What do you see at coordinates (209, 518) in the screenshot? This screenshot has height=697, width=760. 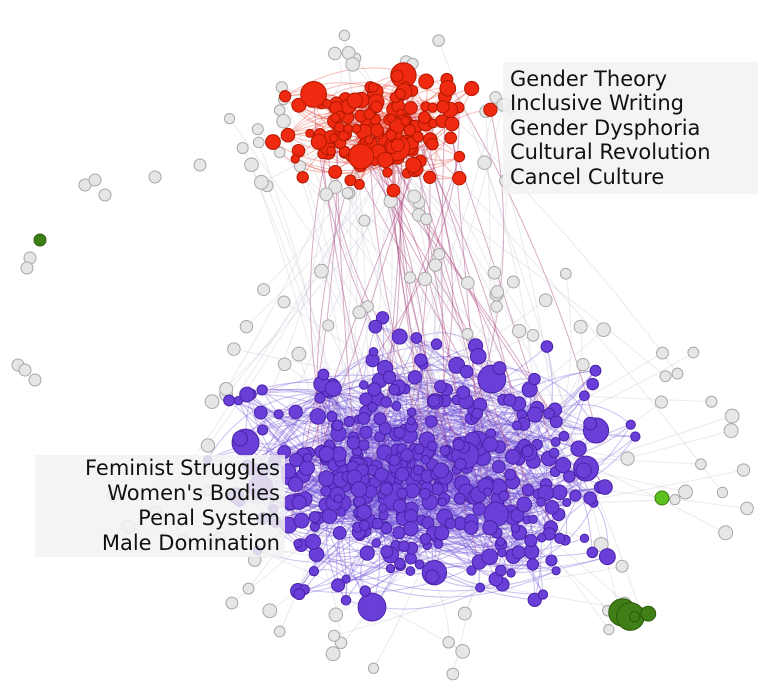 I see `cluster-label: Penal System` at bounding box center [209, 518].